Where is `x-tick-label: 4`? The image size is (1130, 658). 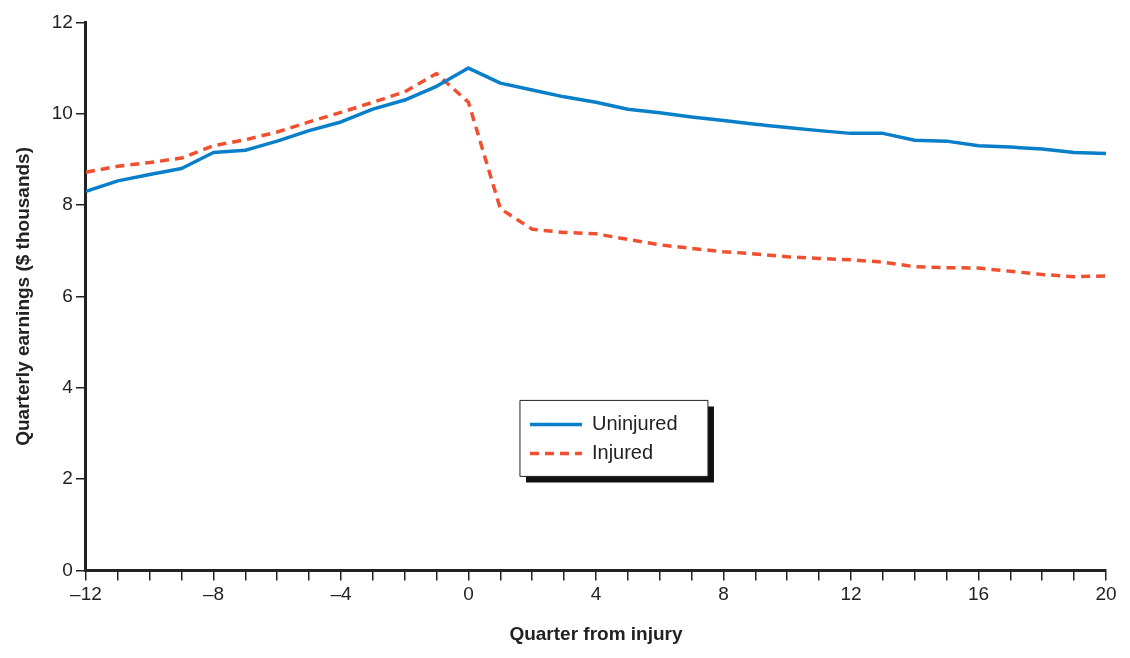
x-tick-label: 4 is located at coordinates (596, 594).